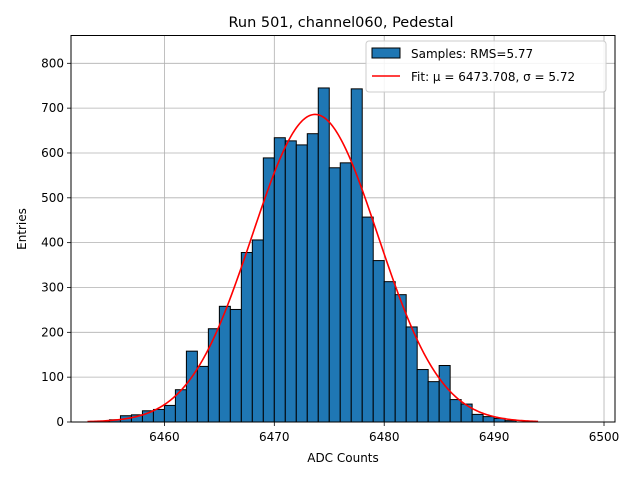 Image resolution: width=640 pixels, height=480 pixels. I want to click on y-tick-label: 0, so click(60, 422).